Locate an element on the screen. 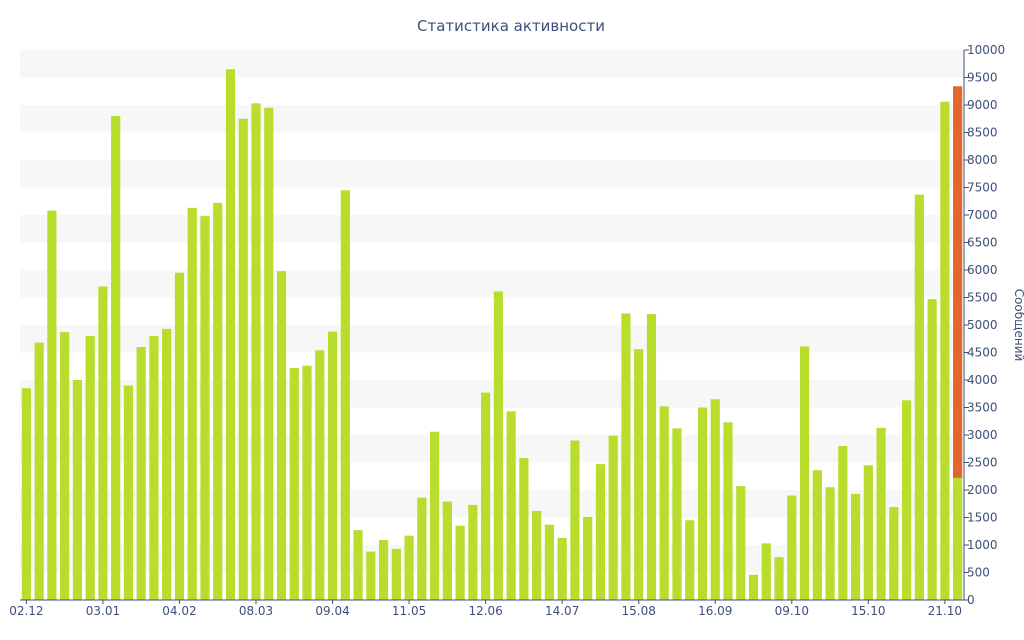  y-tick-label: 7500 is located at coordinates (982, 188).